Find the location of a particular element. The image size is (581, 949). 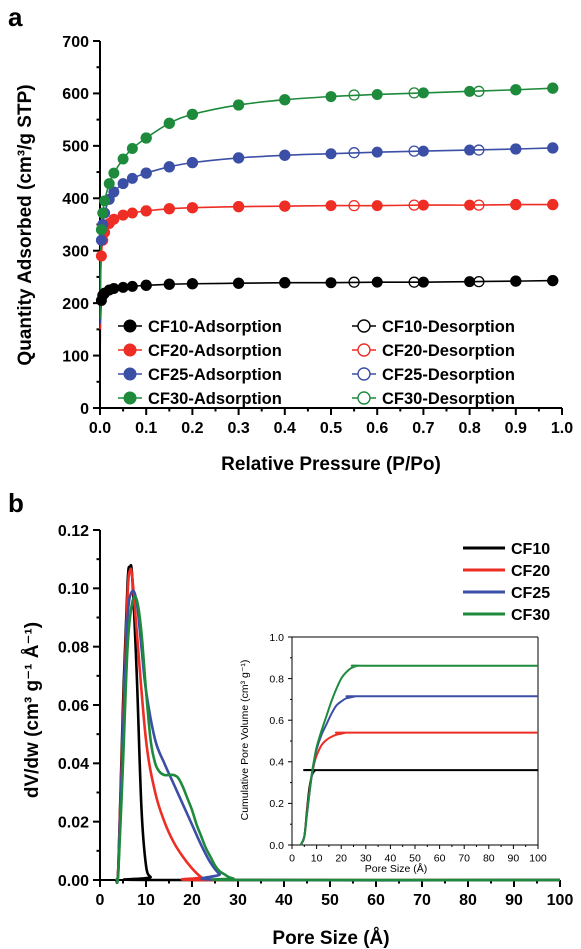

legend-item-cf30-desorption: CF30-Desorption is located at coordinates (433, 399).